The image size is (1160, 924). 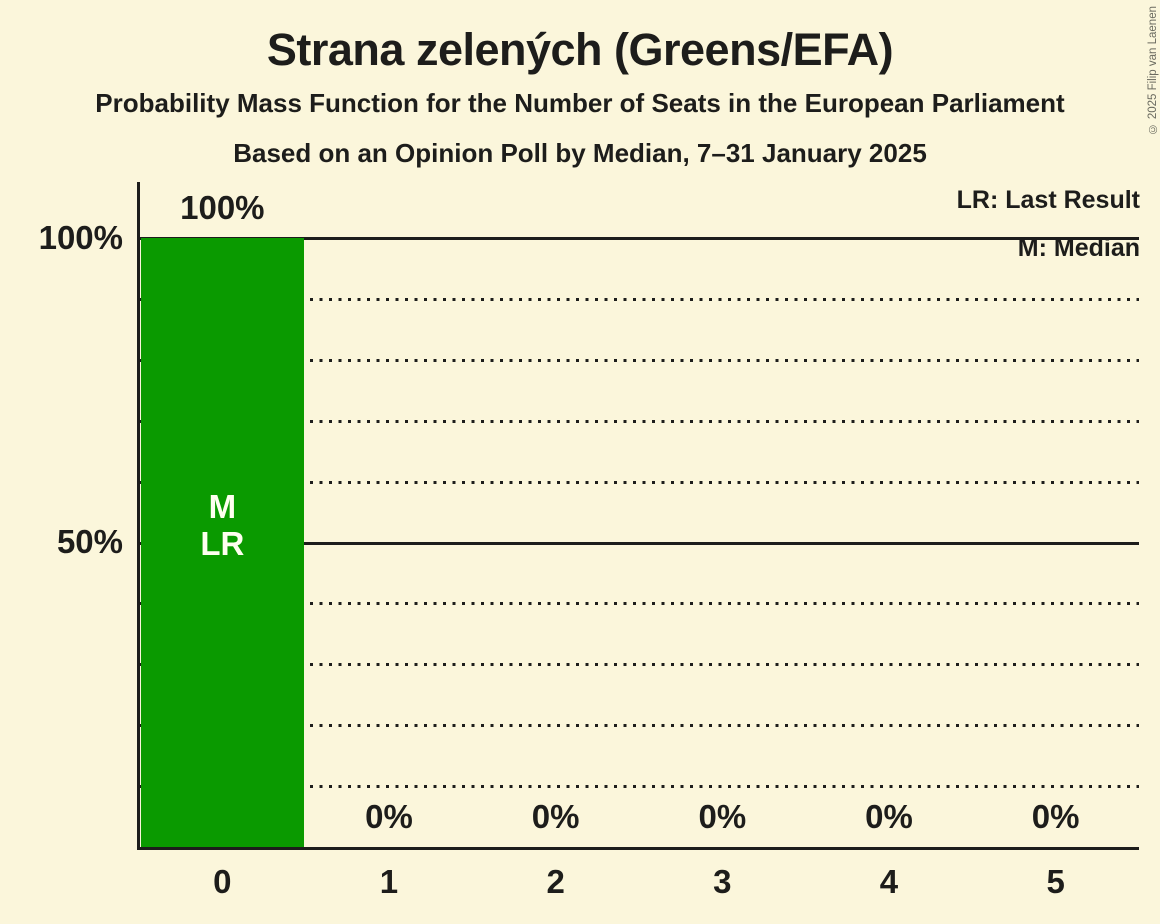 I want to click on copyright-notice: © 2025 Filip van Laenen, so click(x=1153, y=70).